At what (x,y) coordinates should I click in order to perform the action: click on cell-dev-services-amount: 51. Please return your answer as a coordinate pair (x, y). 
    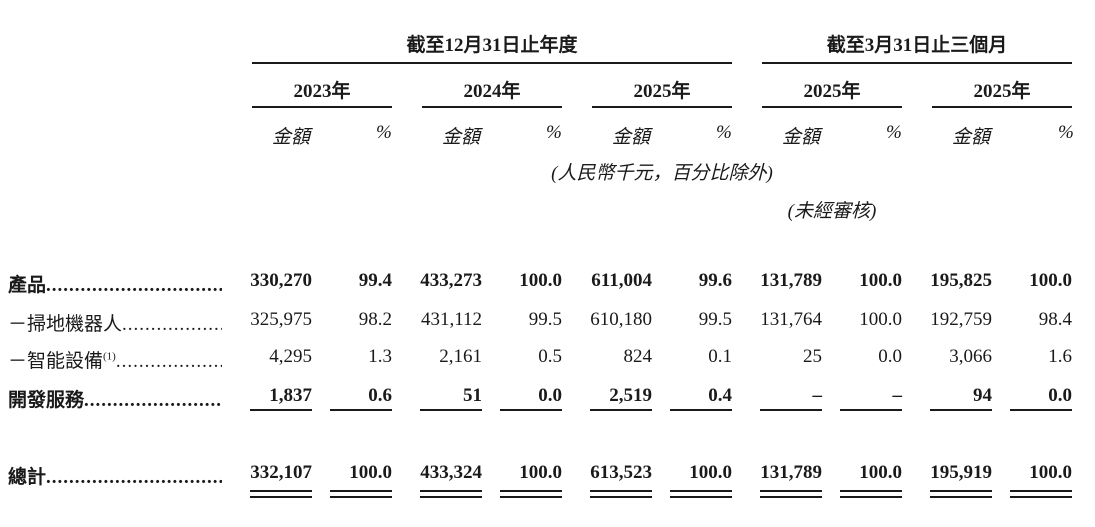
    Looking at the image, I should click on (472, 395).